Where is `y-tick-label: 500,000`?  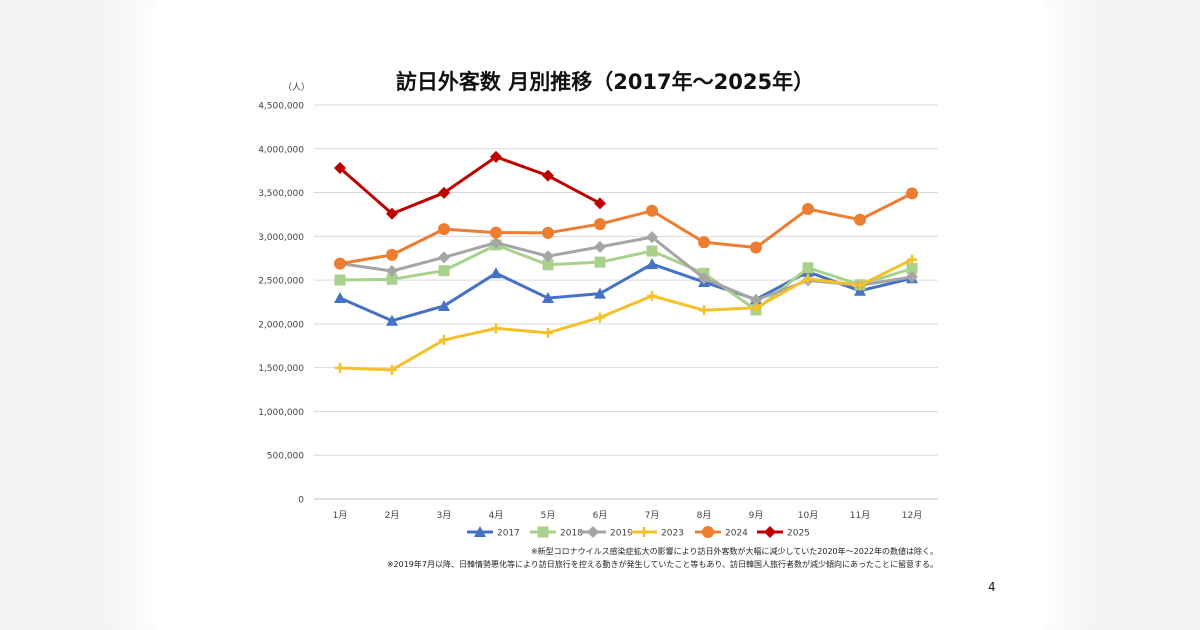 y-tick-label: 500,000 is located at coordinates (285, 457).